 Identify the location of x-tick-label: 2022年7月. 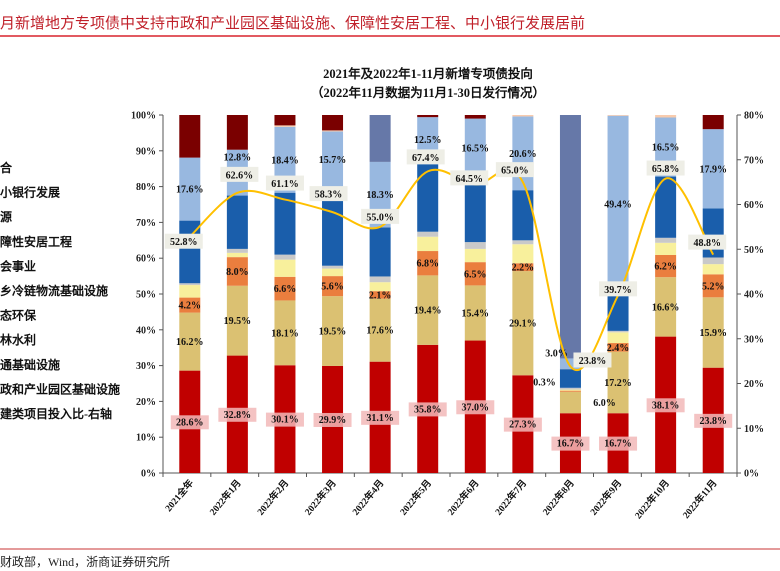
(510, 497).